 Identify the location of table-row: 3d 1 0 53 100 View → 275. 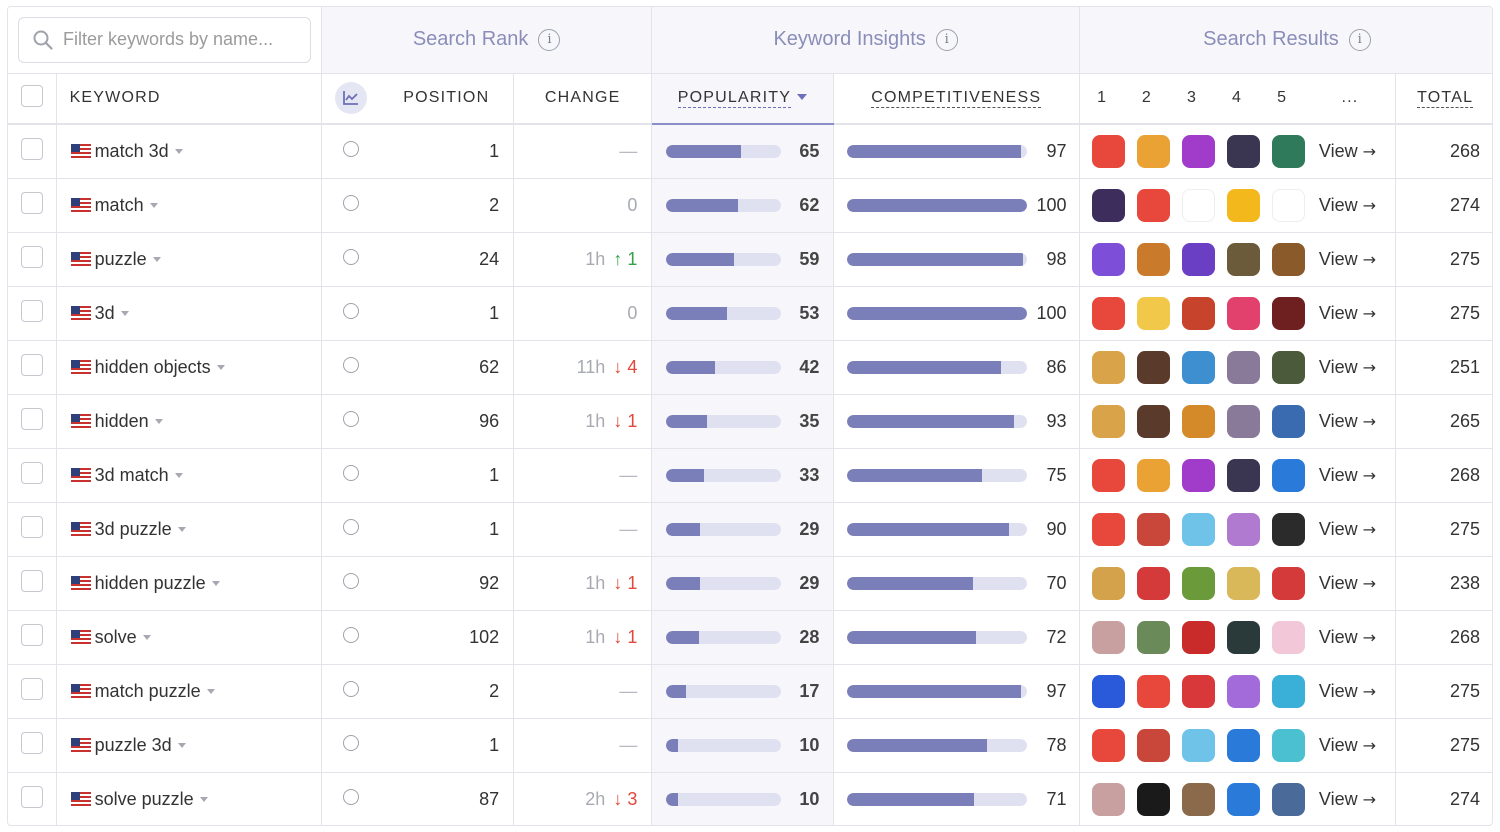
(750, 313).